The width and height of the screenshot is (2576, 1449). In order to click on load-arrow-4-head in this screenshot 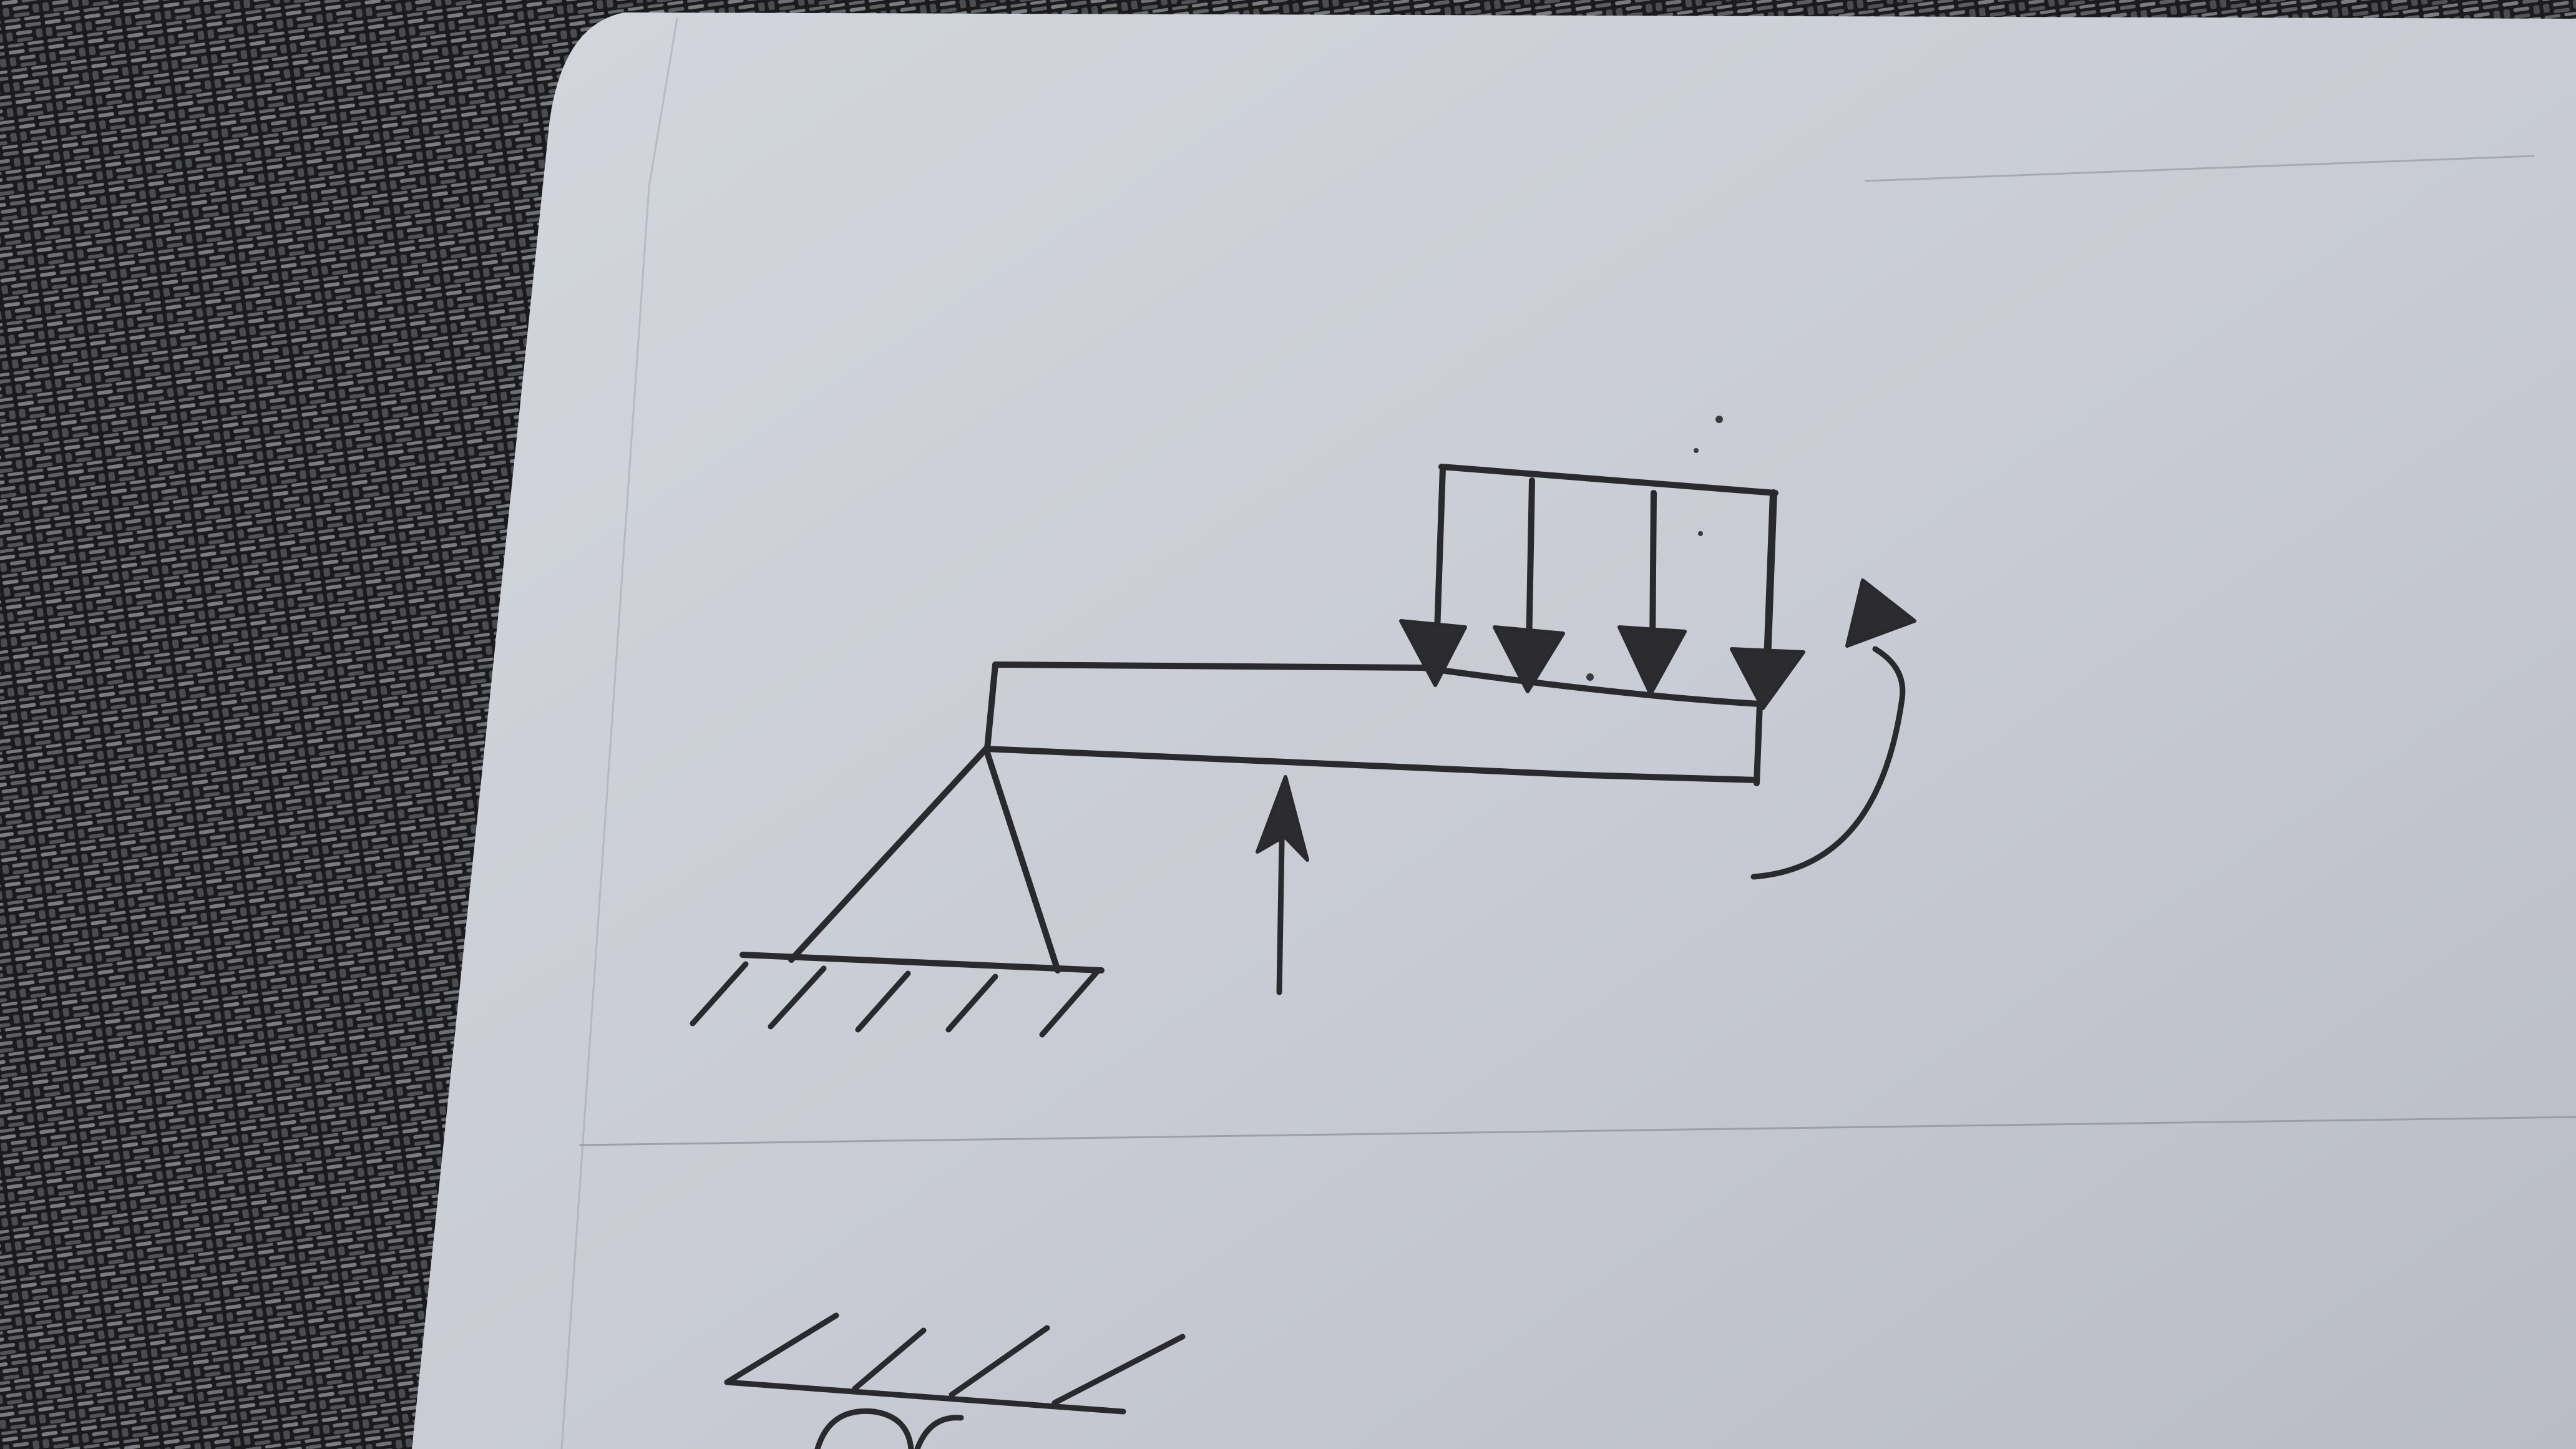, I will do `click(1767, 678)`.